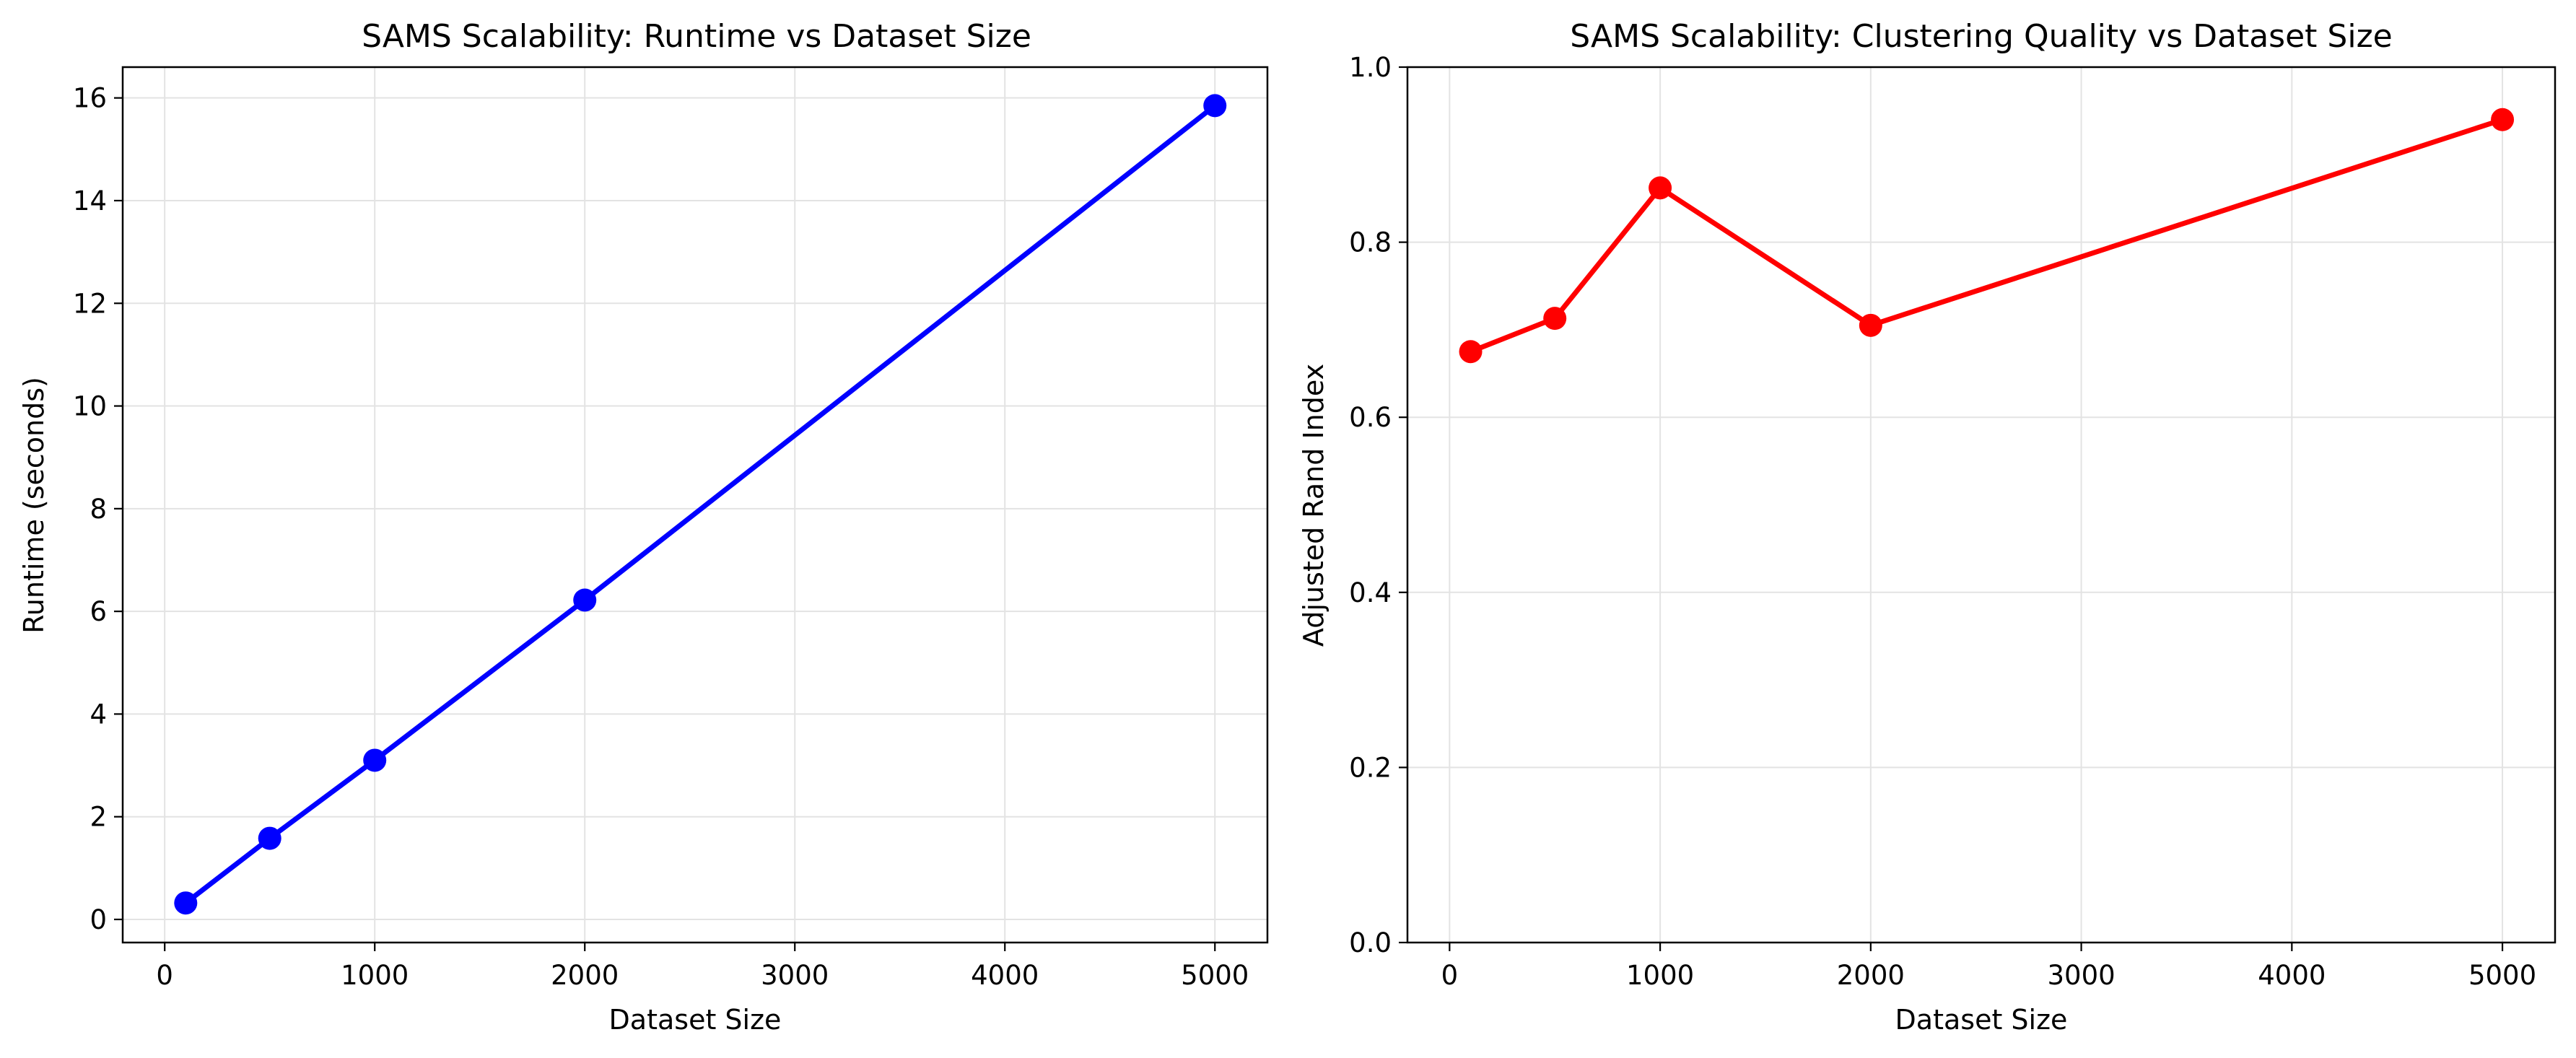  Describe the element at coordinates (1314, 505) in the screenshot. I see `y-axis-label: Adjusted Rand Index` at that location.